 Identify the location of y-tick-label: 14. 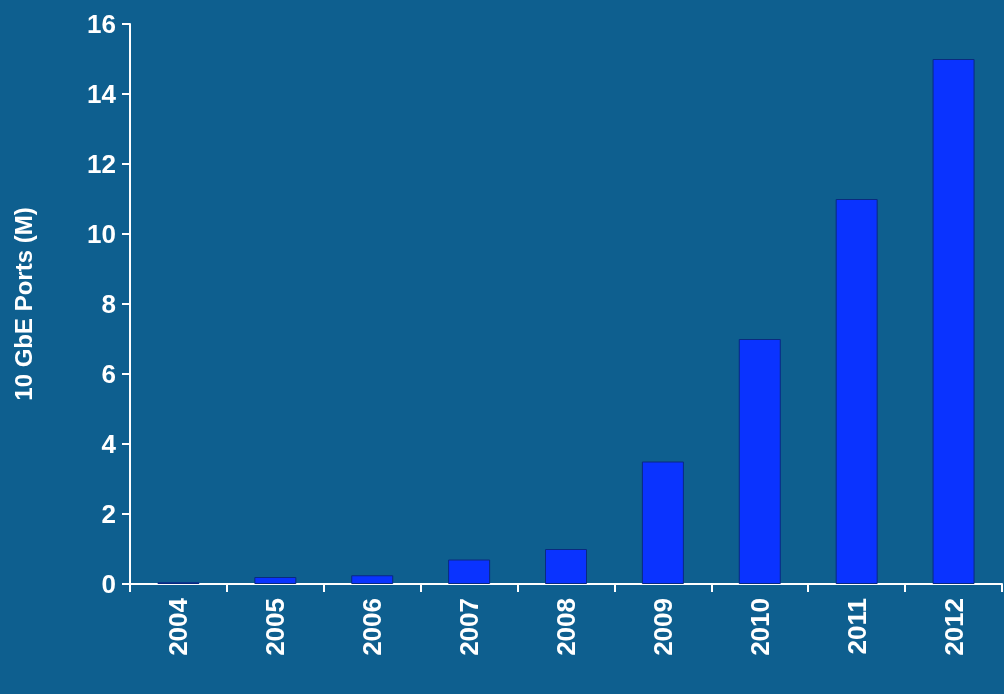
(102, 94).